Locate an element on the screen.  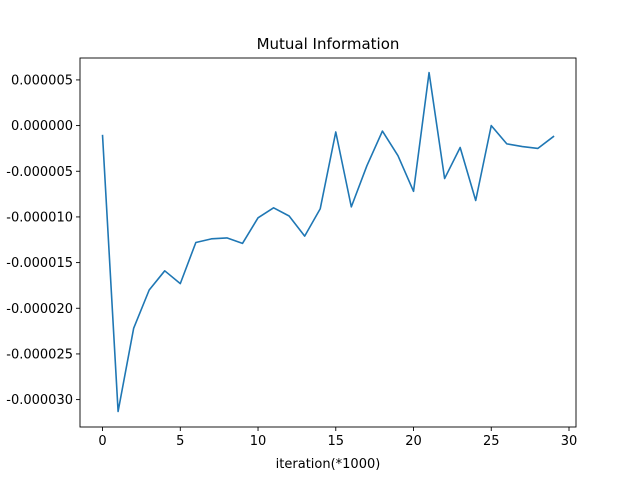
x-tick-label: 5 is located at coordinates (180, 441).